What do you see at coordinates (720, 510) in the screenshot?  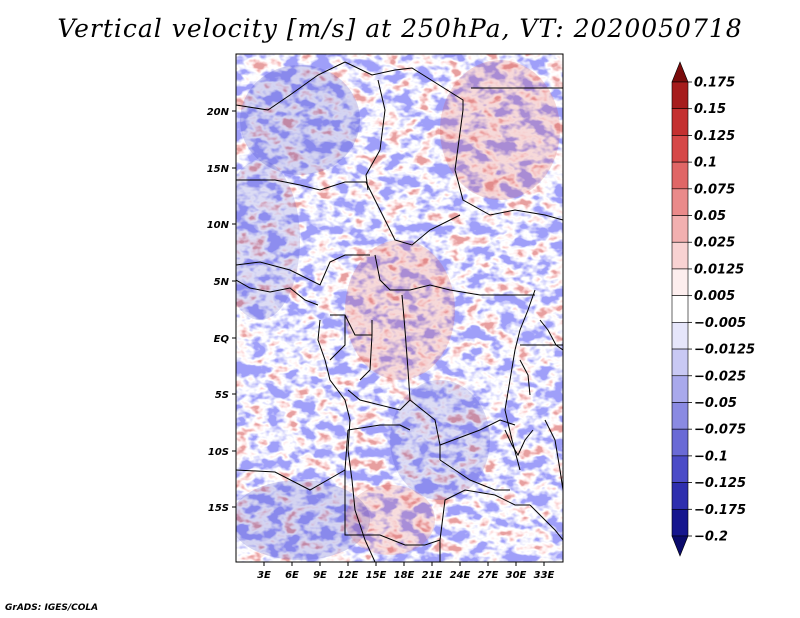 I see `colorbar-label: −0.175` at bounding box center [720, 510].